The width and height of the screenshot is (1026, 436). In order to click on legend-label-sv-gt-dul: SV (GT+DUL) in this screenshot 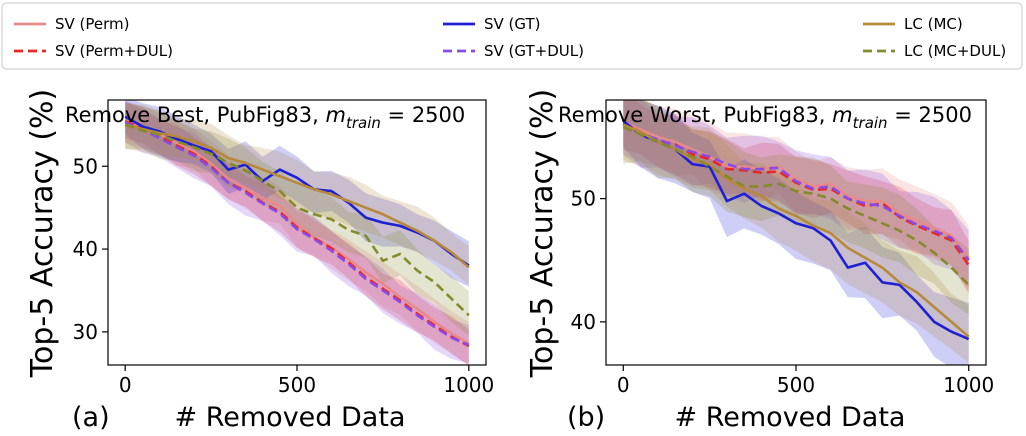, I will do `click(534, 51)`.